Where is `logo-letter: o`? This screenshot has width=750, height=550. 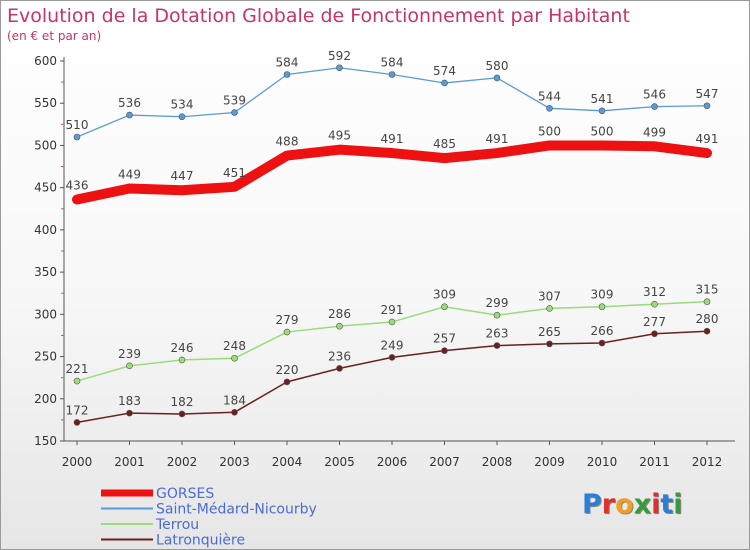 logo-letter: o is located at coordinates (624, 504).